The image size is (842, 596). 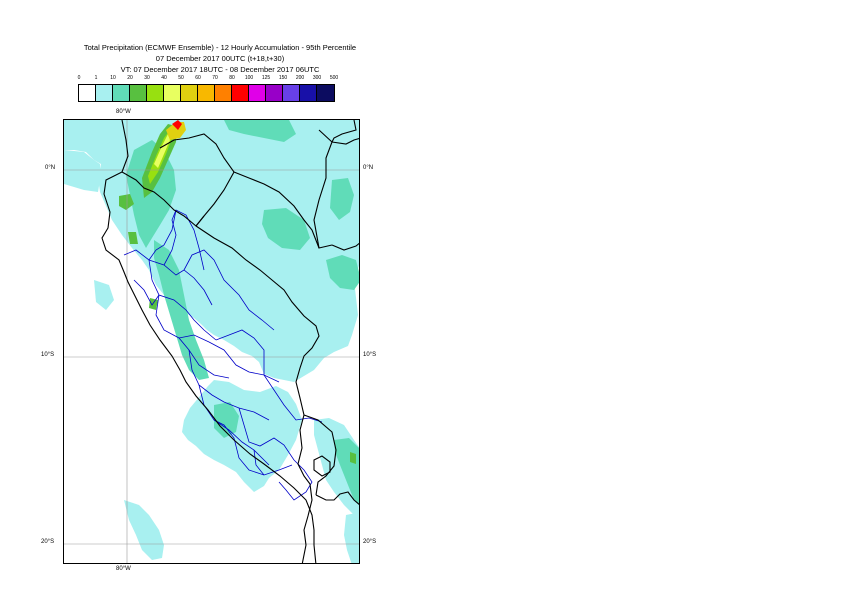 What do you see at coordinates (198, 78) in the screenshot?
I see `legend-label: 60` at bounding box center [198, 78].